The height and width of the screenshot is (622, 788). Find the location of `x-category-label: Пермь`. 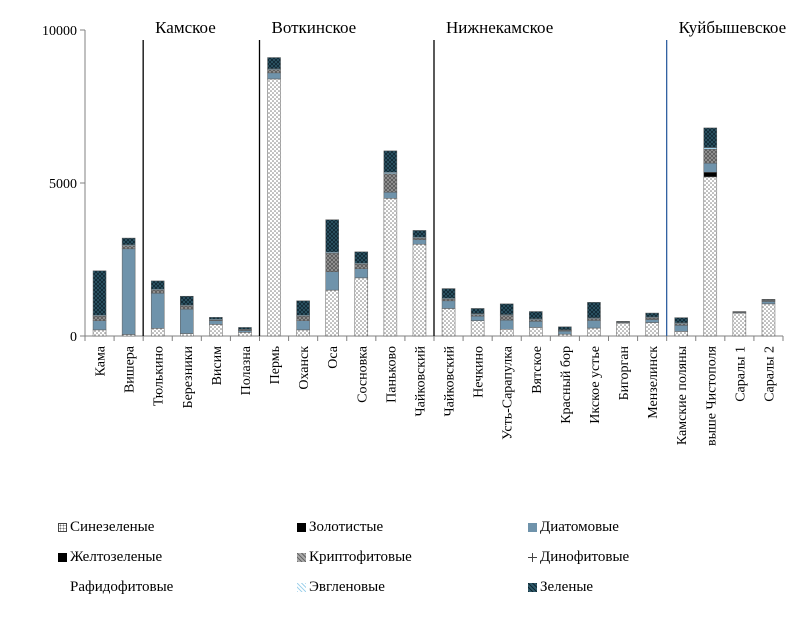

x-category-label: Пермь is located at coordinates (275, 365).